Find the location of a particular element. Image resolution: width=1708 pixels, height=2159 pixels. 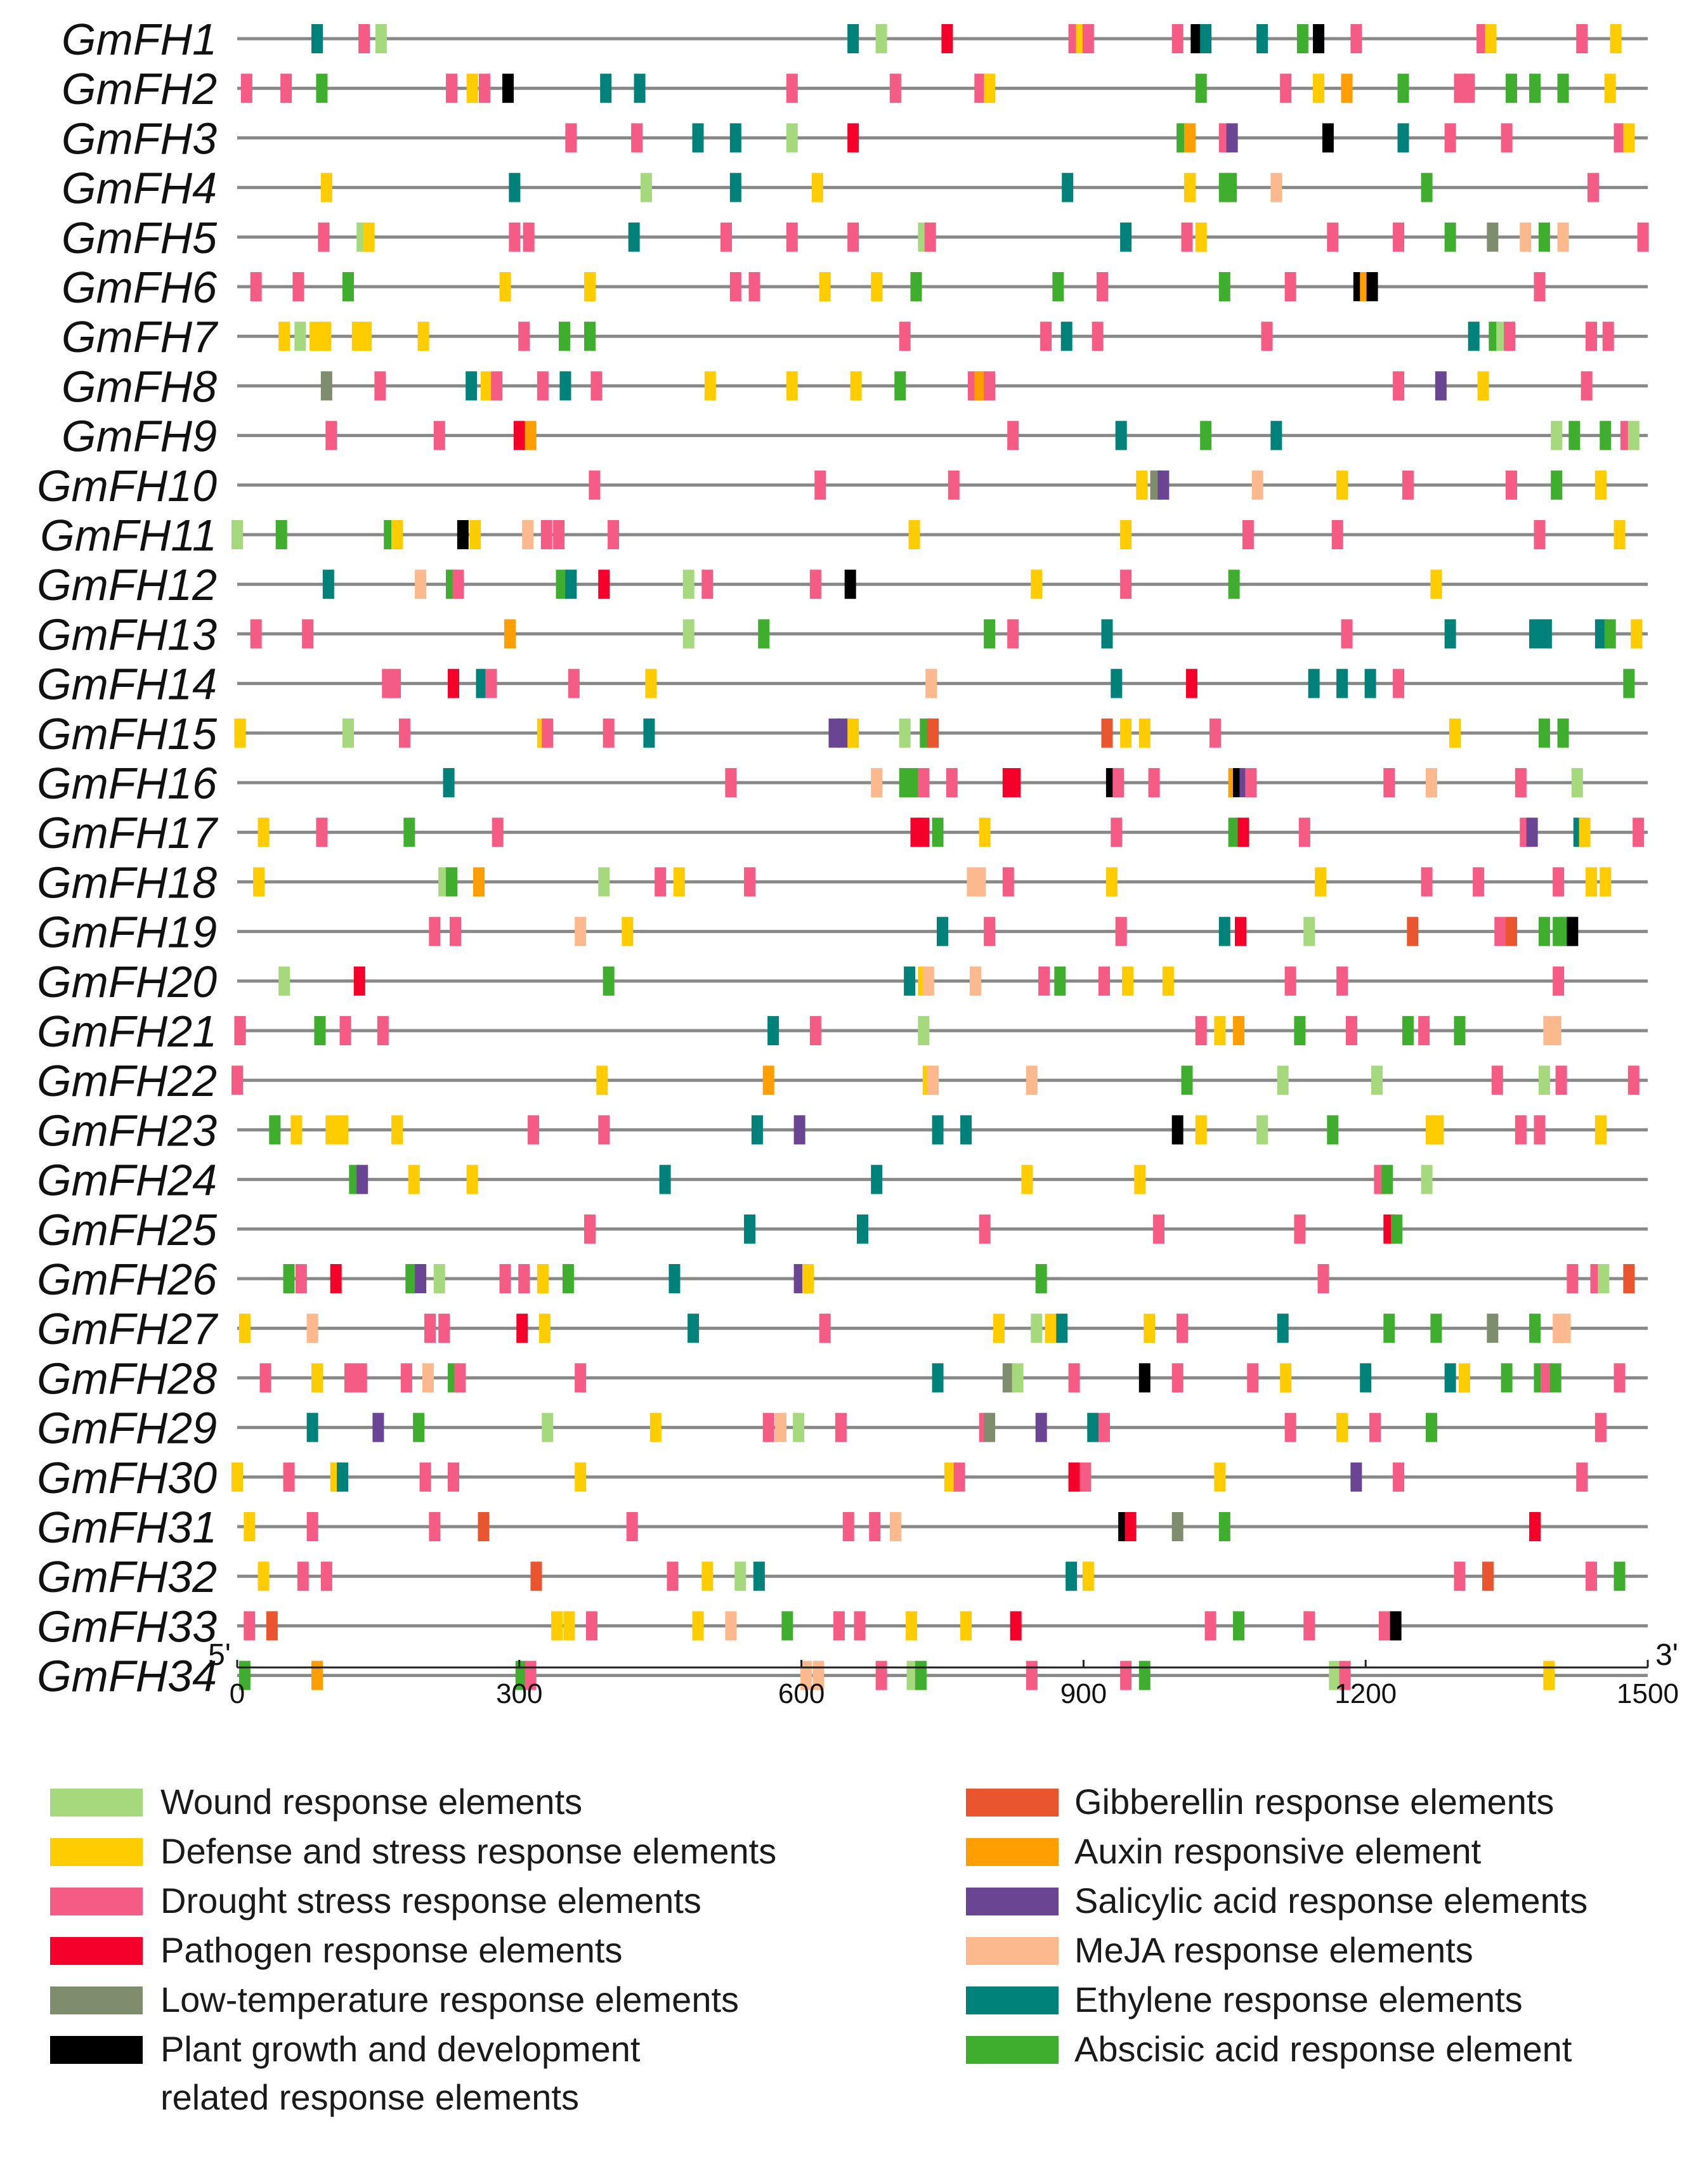

gene-row-GmFH19: GmFH19 is located at coordinates (842, 932).